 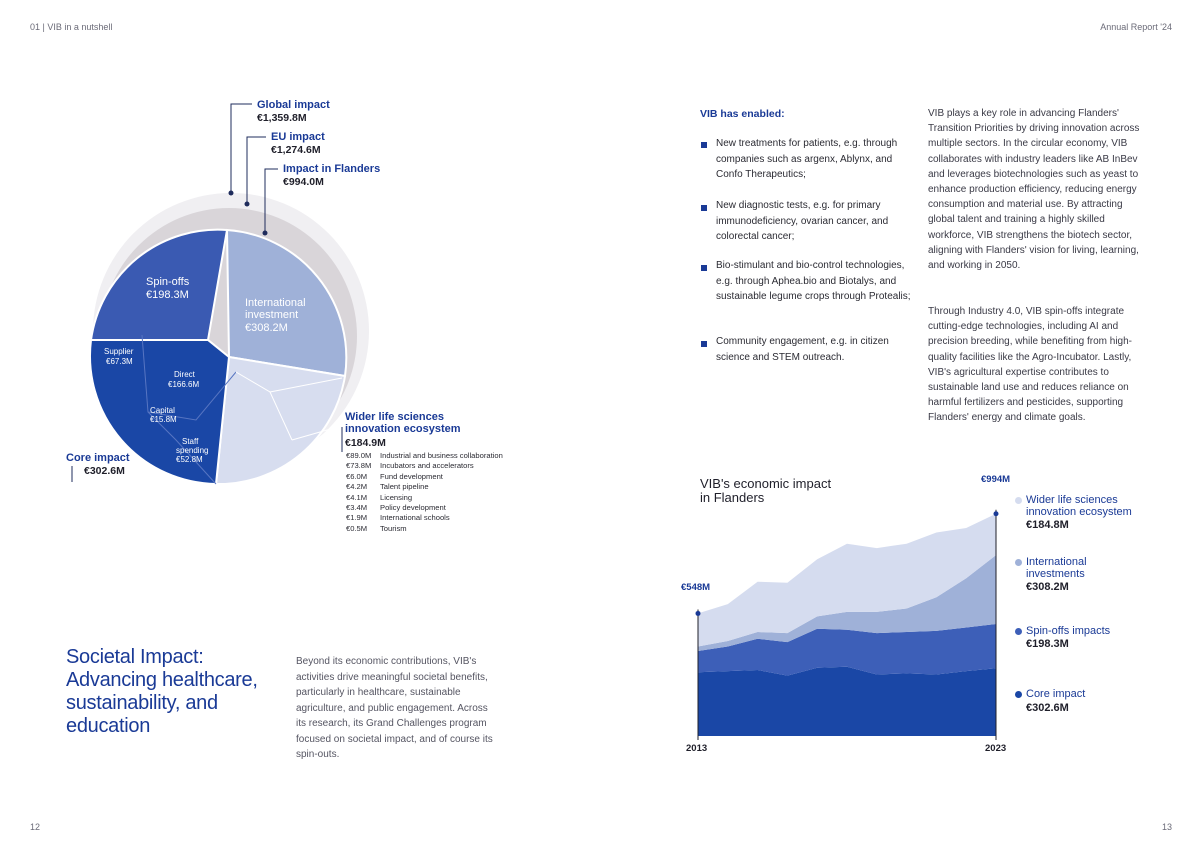 I want to click on capital-label: Capital, so click(x=162, y=410).